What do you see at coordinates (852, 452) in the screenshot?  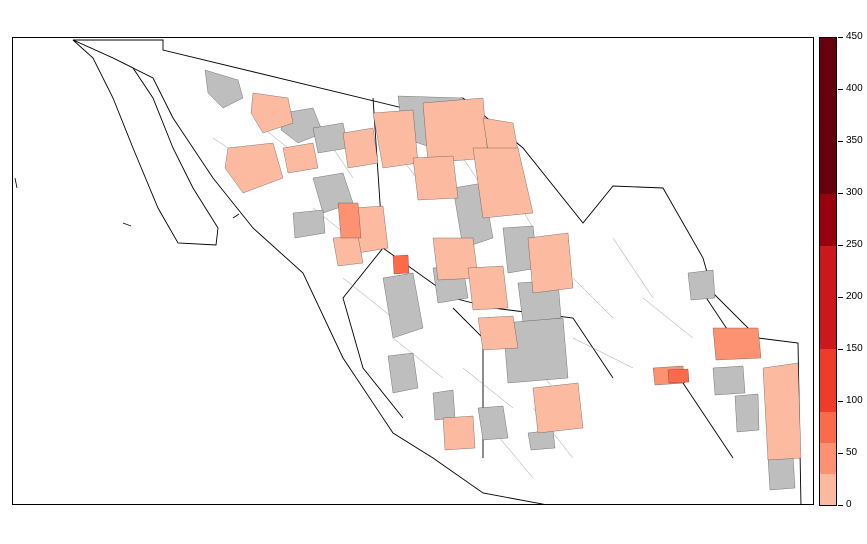 I see `legend-tick-label: 50` at bounding box center [852, 452].